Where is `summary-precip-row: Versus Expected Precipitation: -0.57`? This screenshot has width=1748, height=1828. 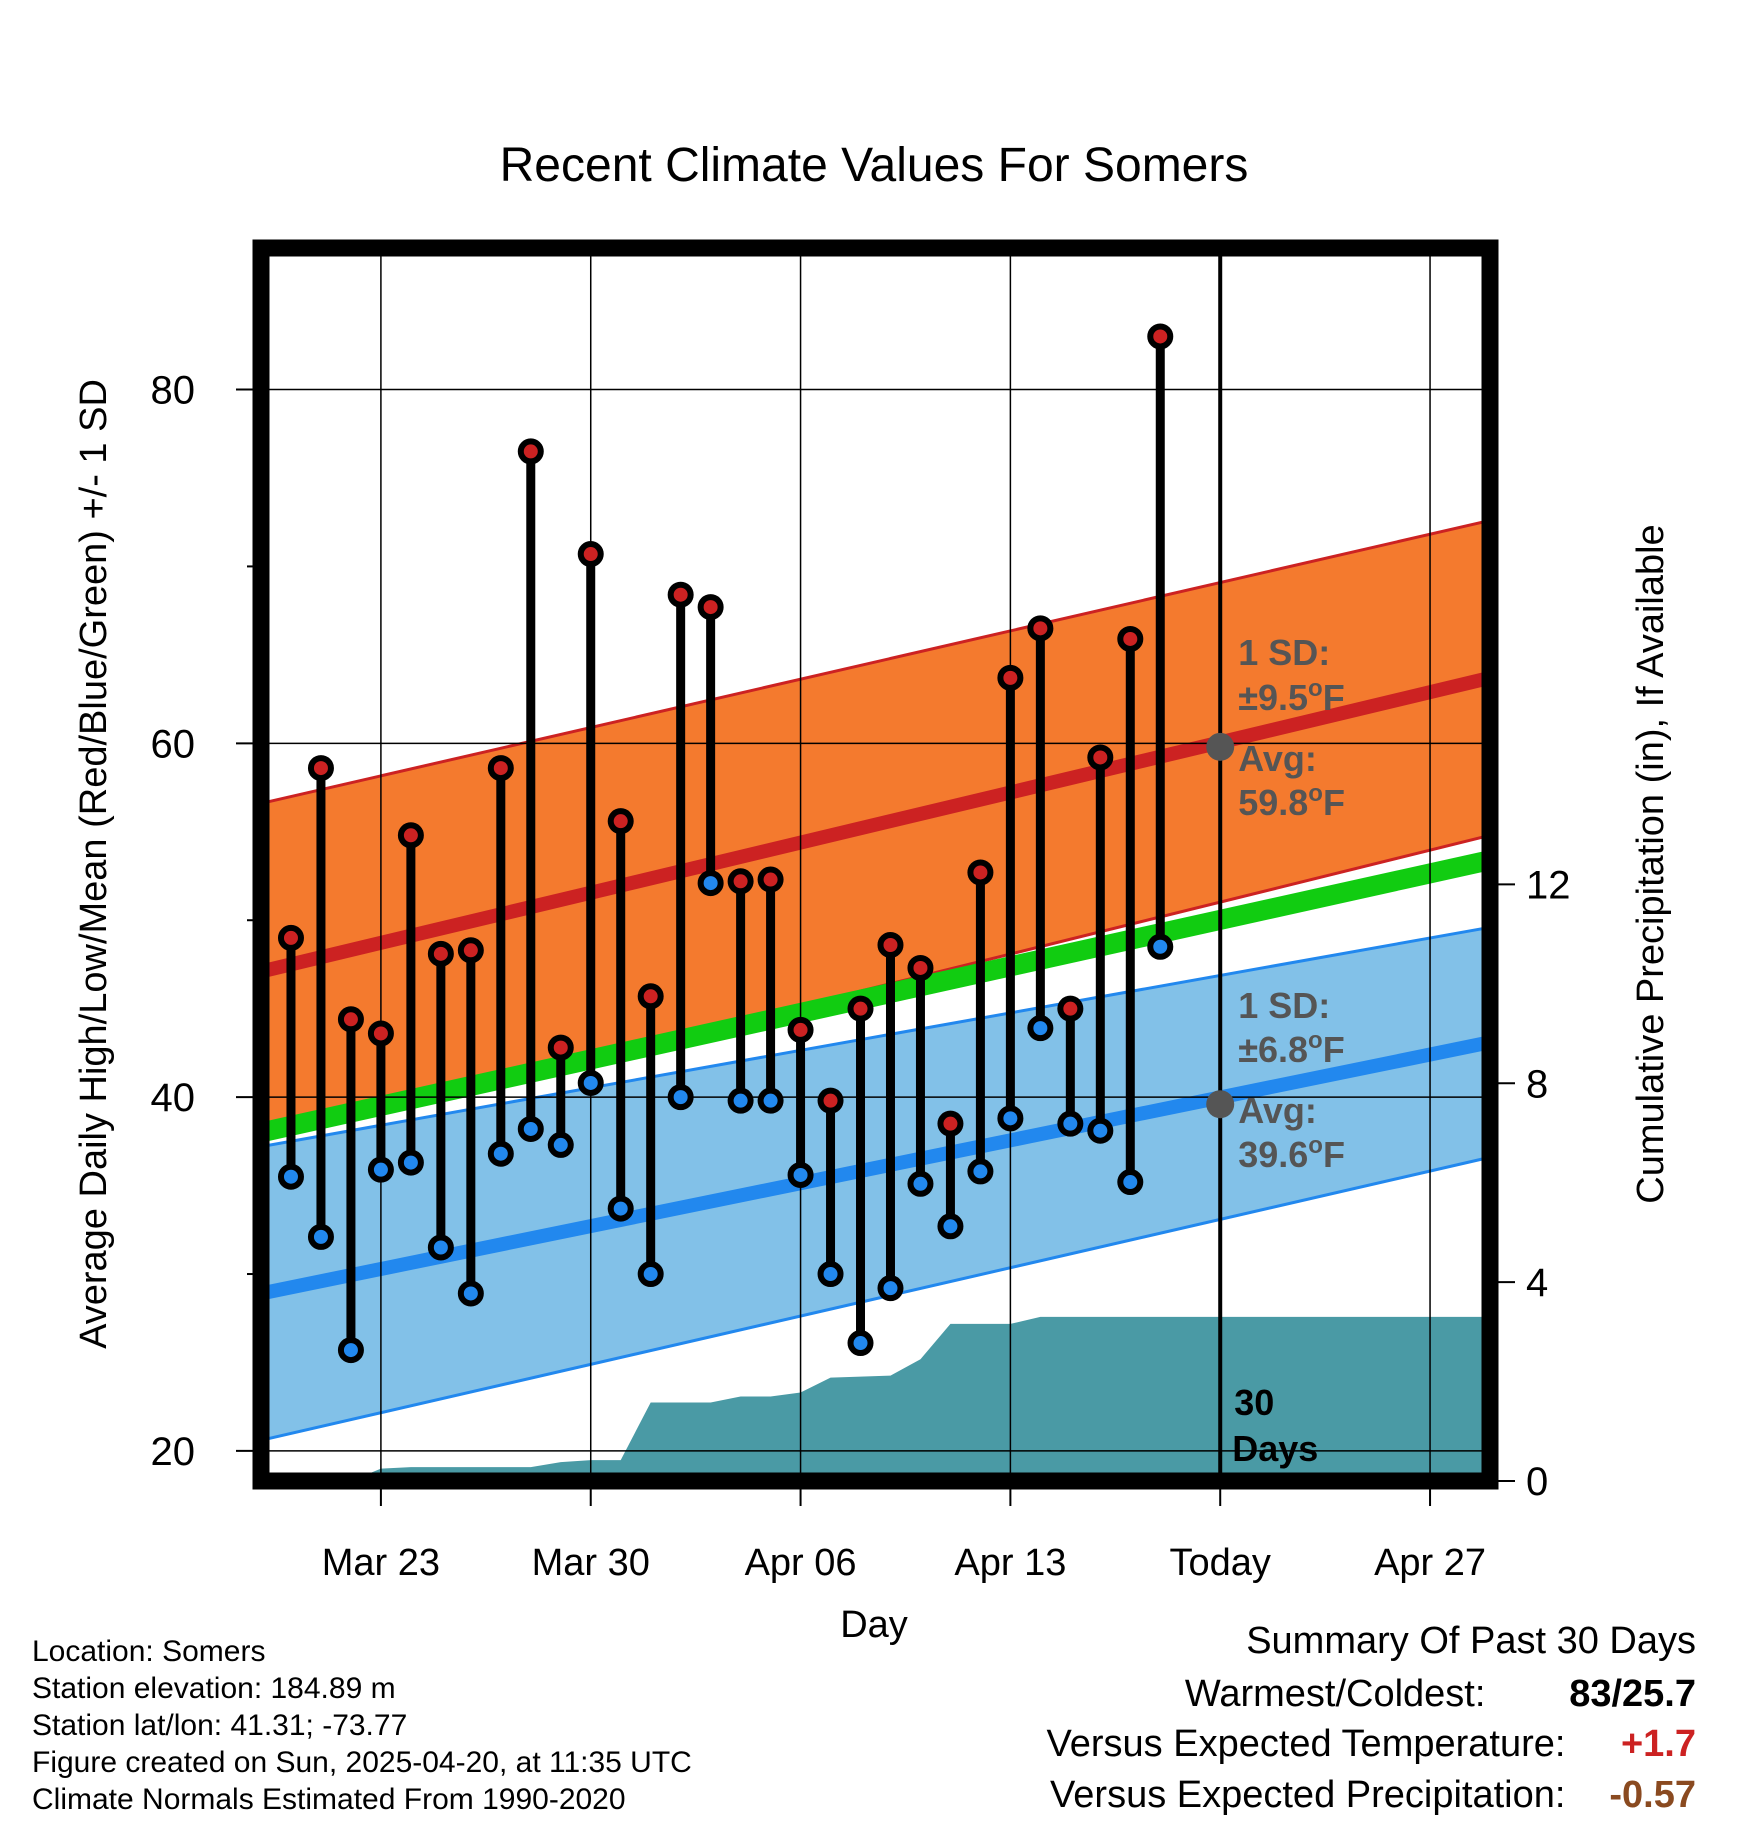 summary-precip-row: Versus Expected Precipitation: -0.57 is located at coordinates (1373, 1795).